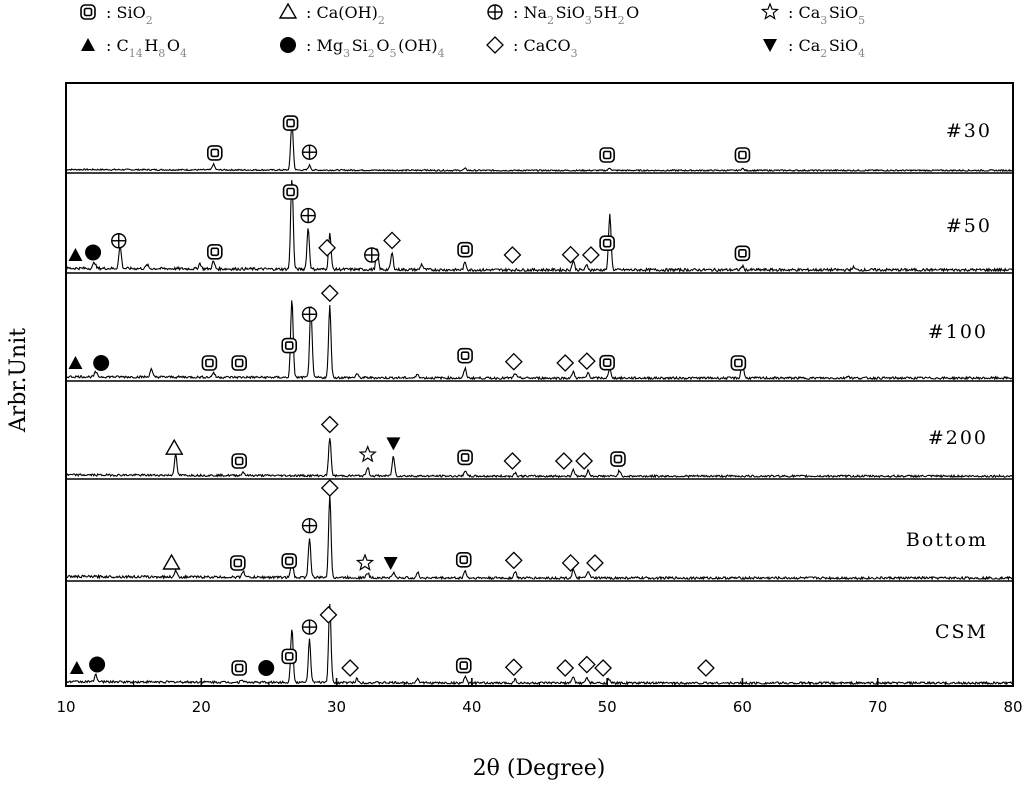 The image size is (1024, 789). I want to click on legend-text-part: (OH), so click(418, 45).